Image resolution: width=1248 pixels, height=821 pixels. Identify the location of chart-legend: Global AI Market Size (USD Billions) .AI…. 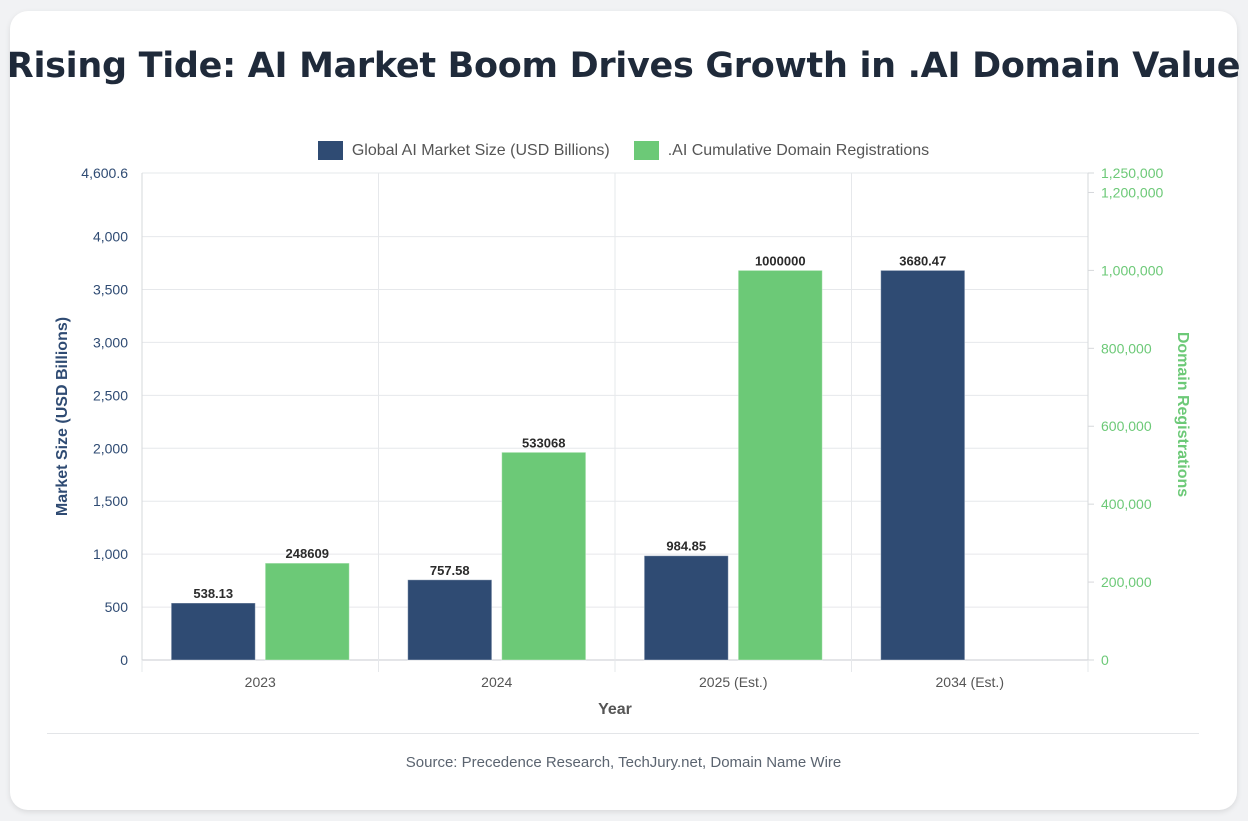
(623, 150).